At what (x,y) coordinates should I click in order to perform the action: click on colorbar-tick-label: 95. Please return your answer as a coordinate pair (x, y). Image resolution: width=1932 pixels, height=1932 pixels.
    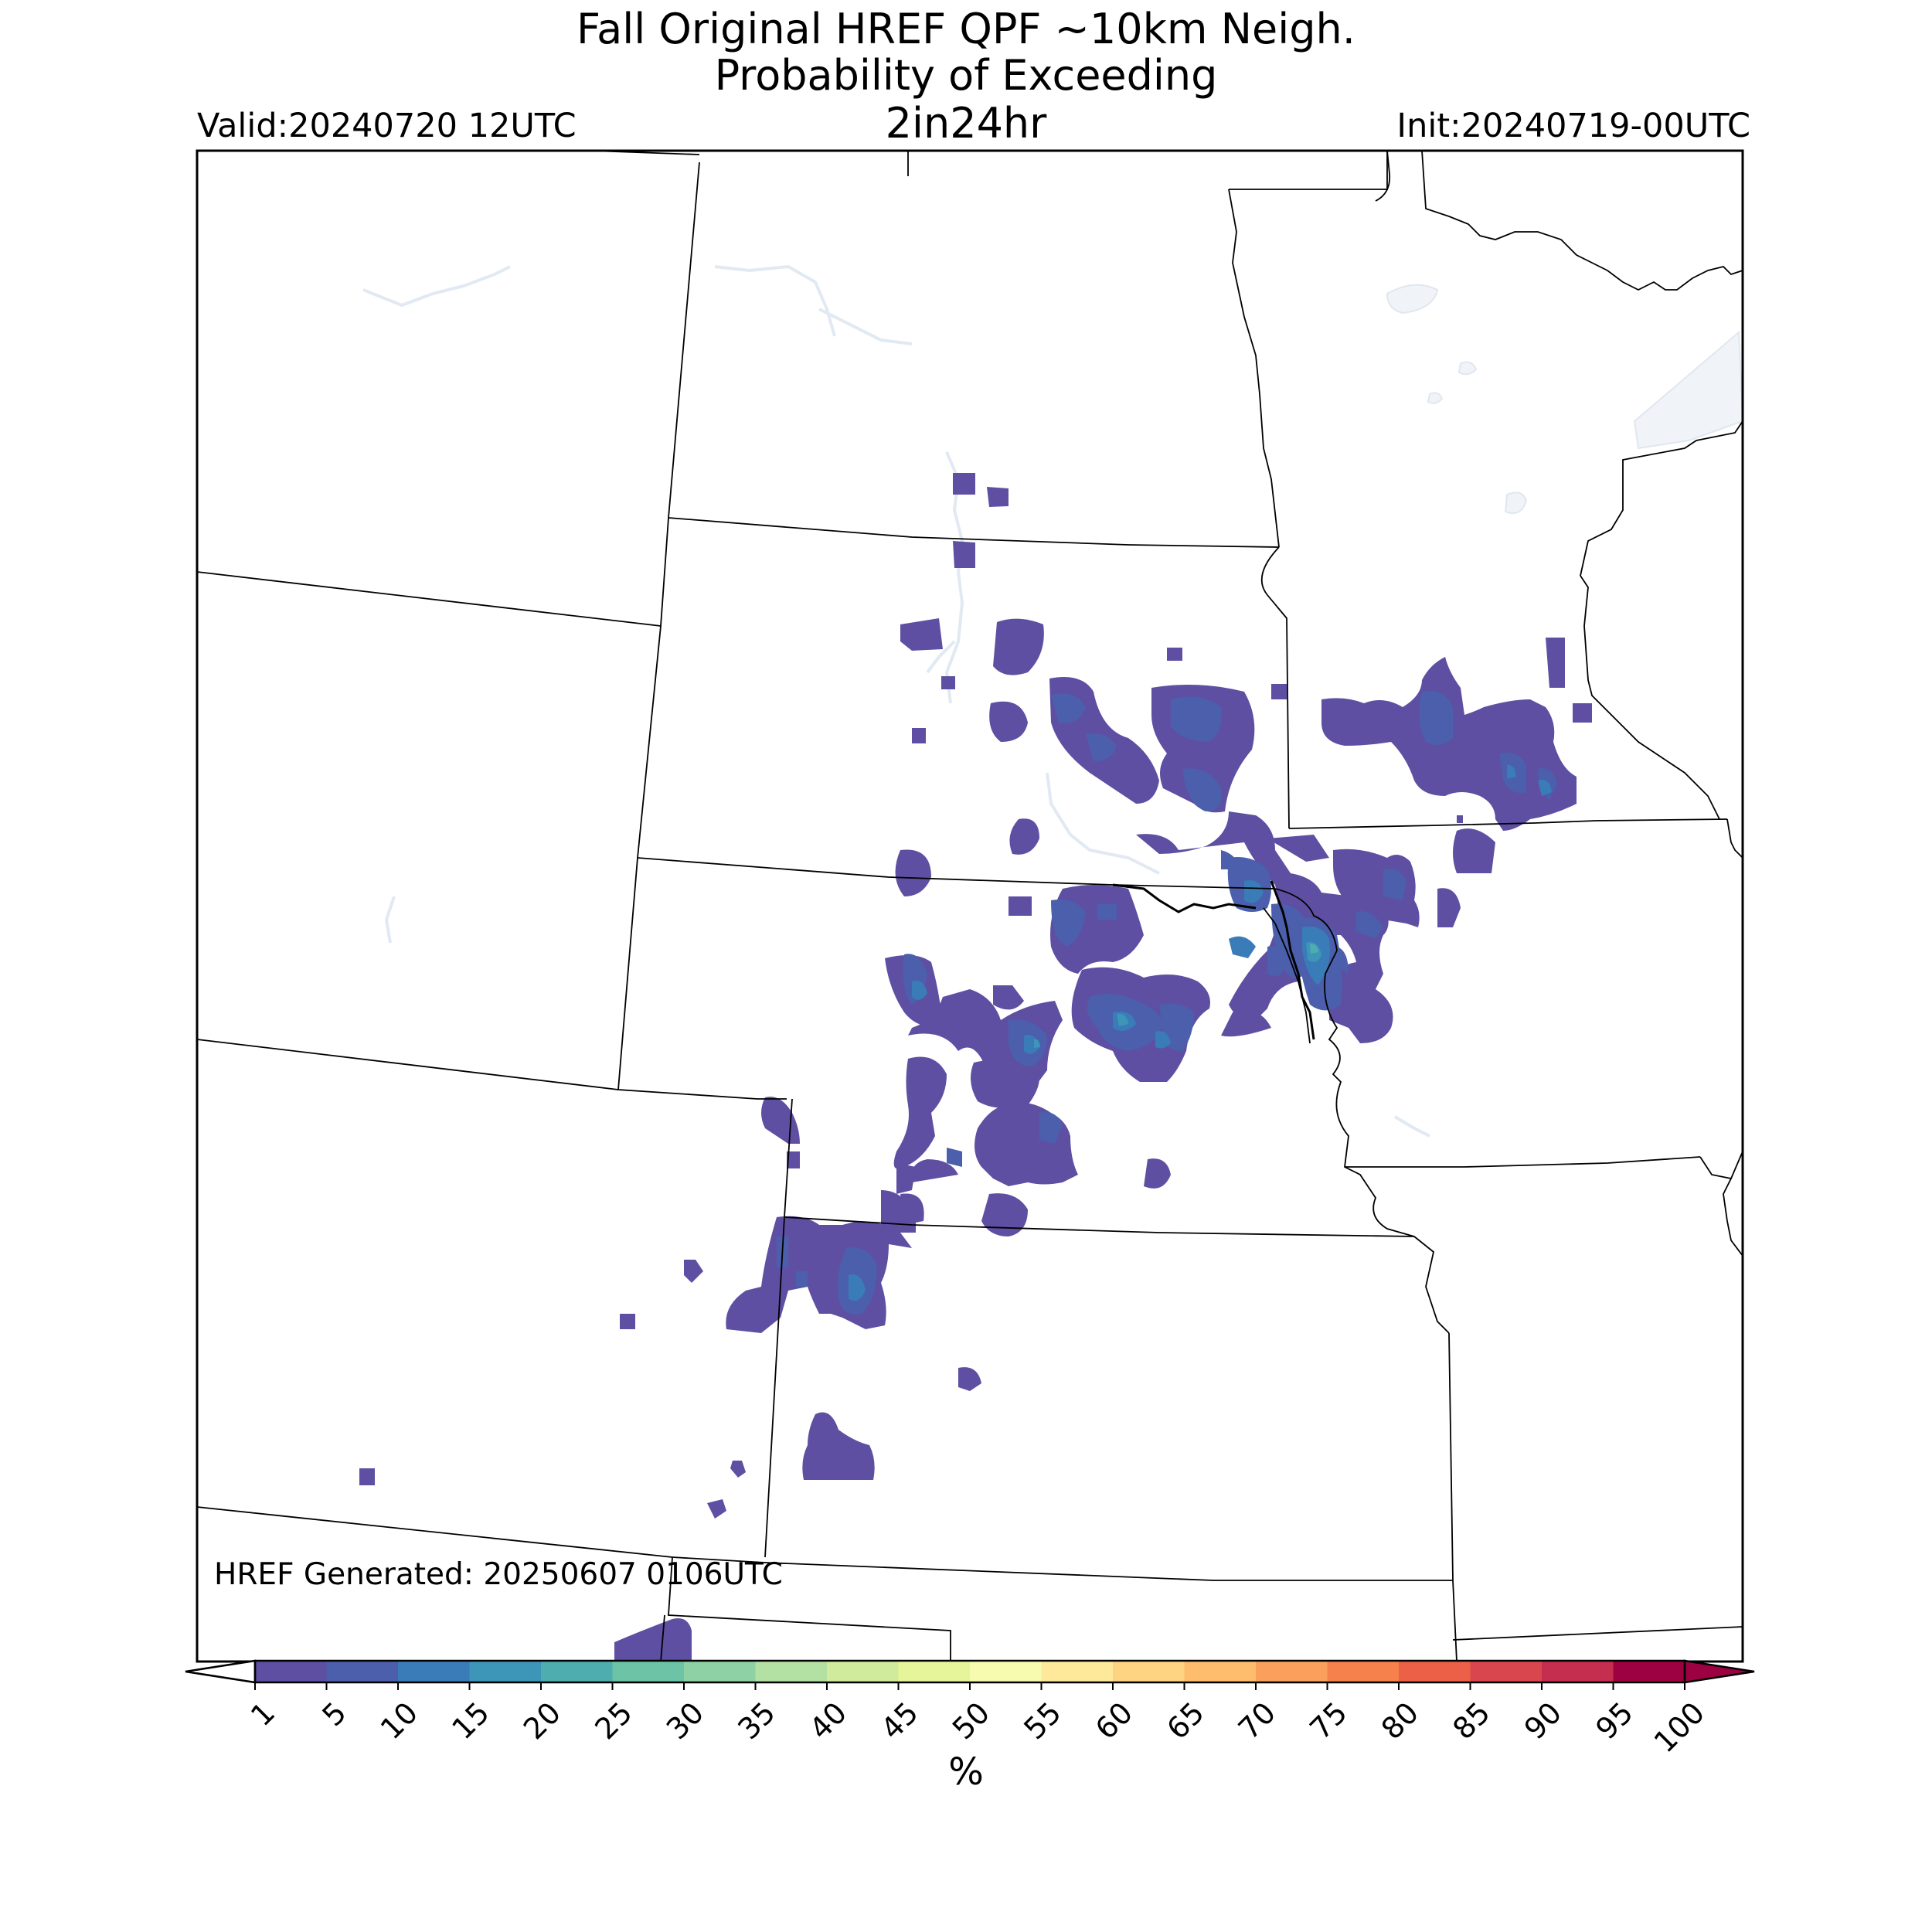
    Looking at the image, I should click on (1614, 1721).